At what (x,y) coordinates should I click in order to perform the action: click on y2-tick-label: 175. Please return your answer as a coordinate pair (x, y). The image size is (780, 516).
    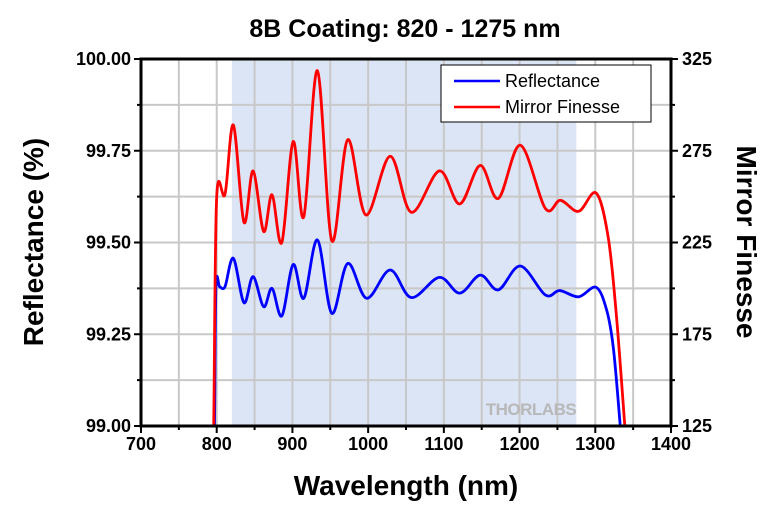
    Looking at the image, I should click on (697, 334).